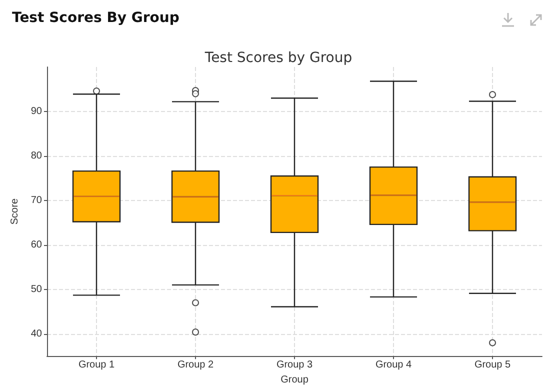 This screenshot has width=557, height=390. What do you see at coordinates (36, 244) in the screenshot?
I see `y-tick-label: 60` at bounding box center [36, 244].